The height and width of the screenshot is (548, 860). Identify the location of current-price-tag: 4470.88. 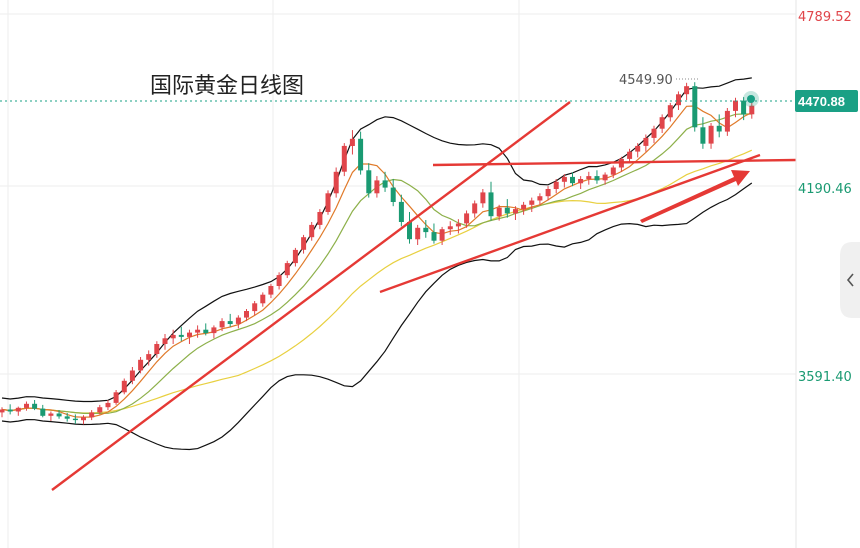
(826, 101).